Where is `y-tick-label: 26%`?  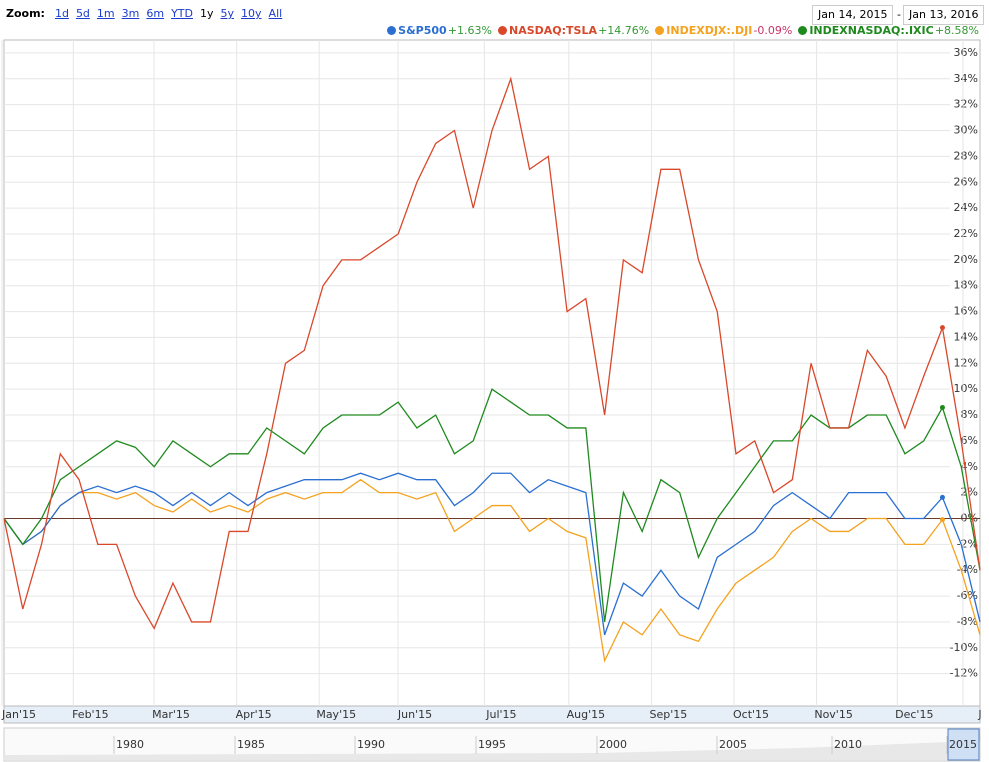 y-tick-label: 26% is located at coordinates (966, 181).